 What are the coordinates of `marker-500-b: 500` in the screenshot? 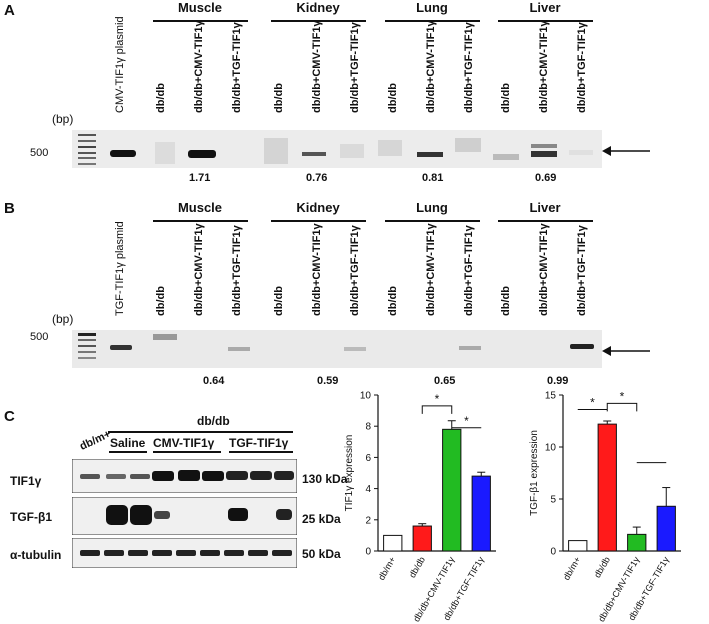 It's located at (39, 337).